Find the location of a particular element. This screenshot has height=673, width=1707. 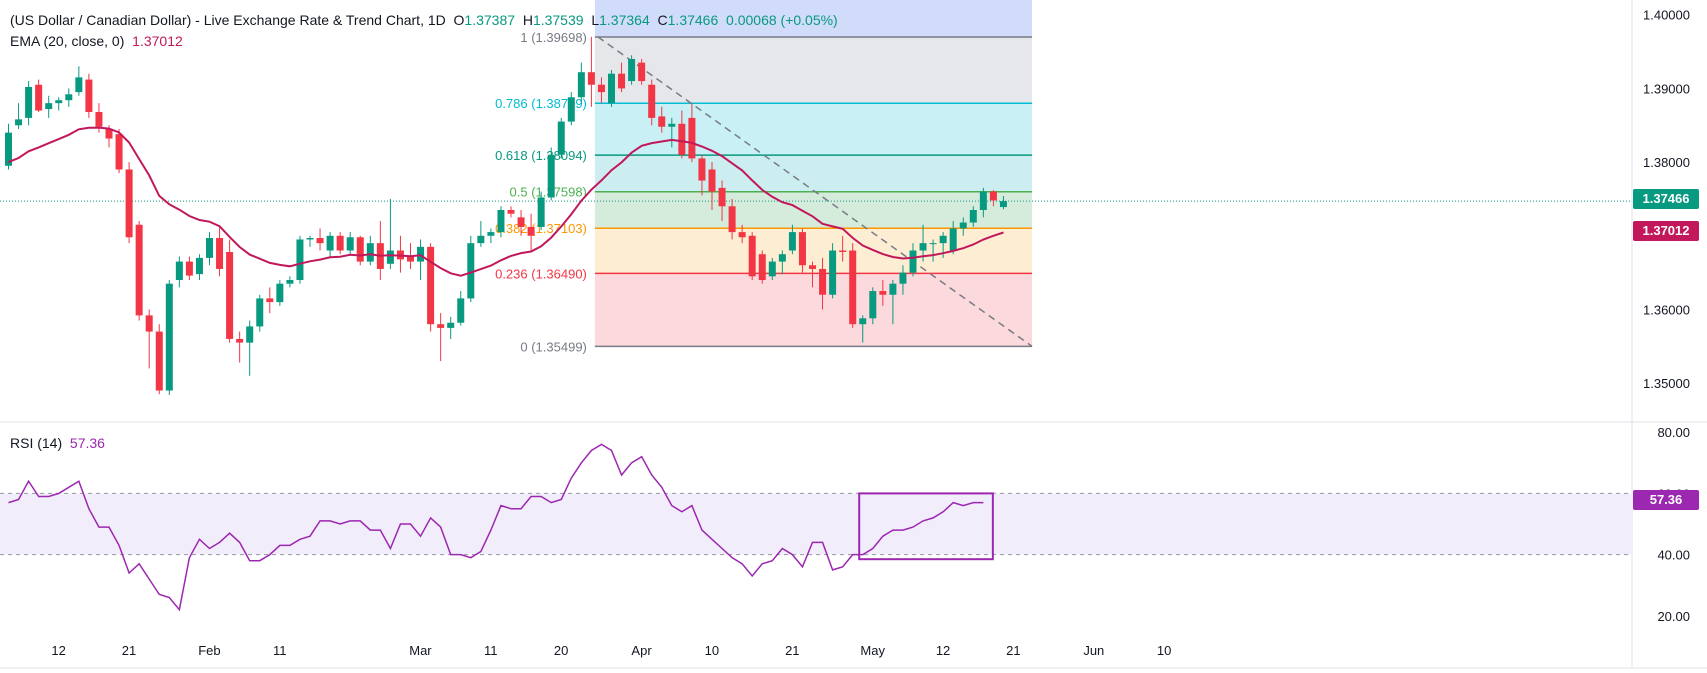

price-axis-label: 1.38000 is located at coordinates (1666, 162).